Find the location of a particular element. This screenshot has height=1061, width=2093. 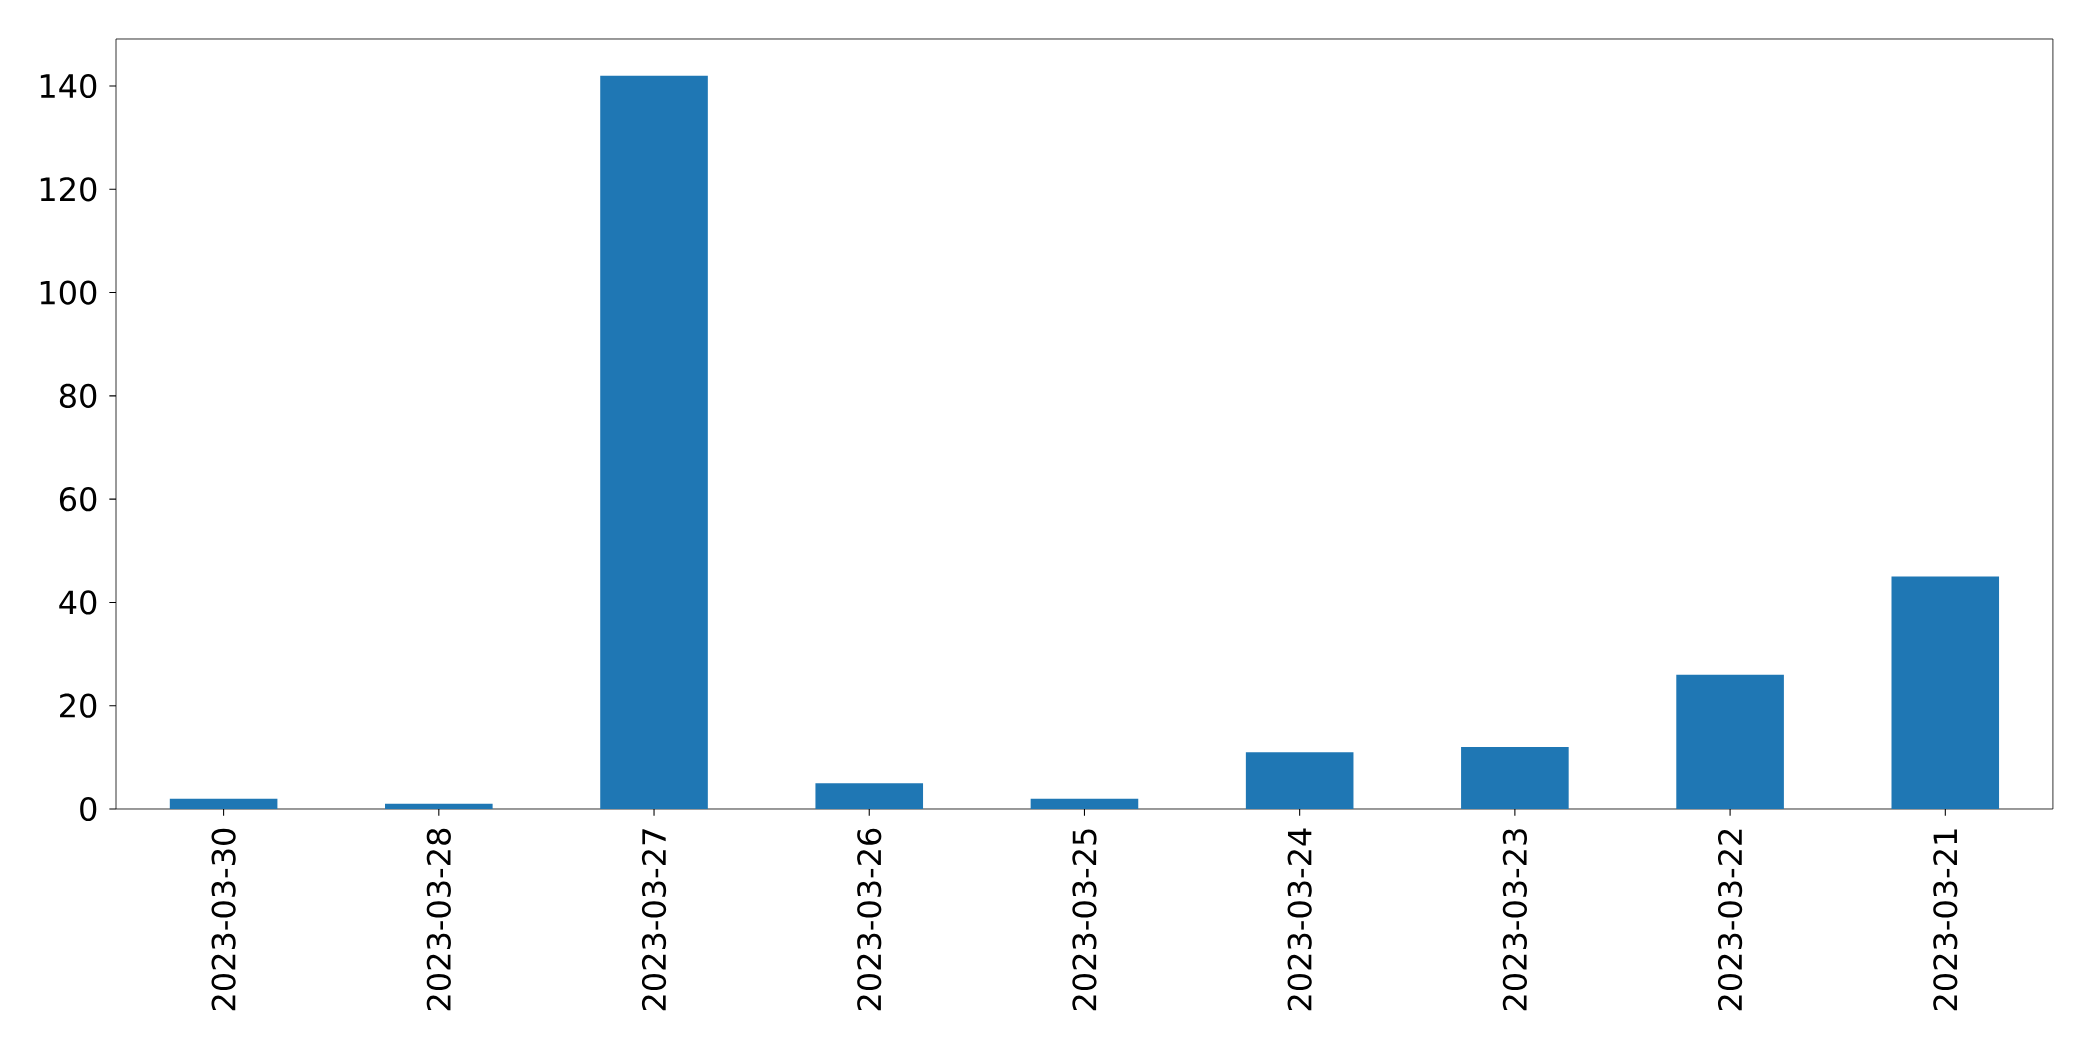

y-tick-label: 20 is located at coordinates (78, 705).